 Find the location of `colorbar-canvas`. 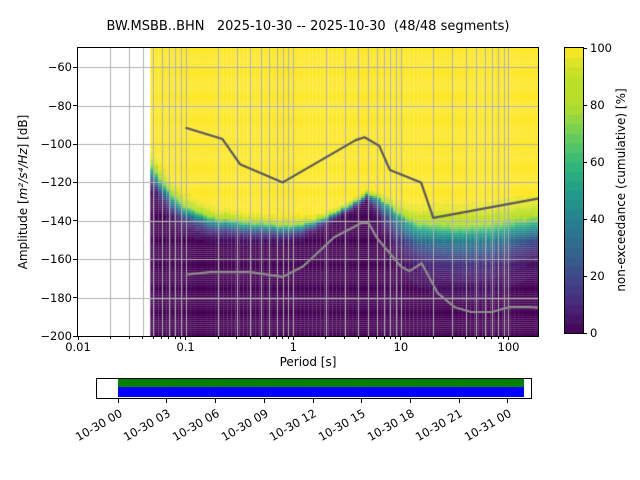

colorbar-canvas is located at coordinates (574, 190).